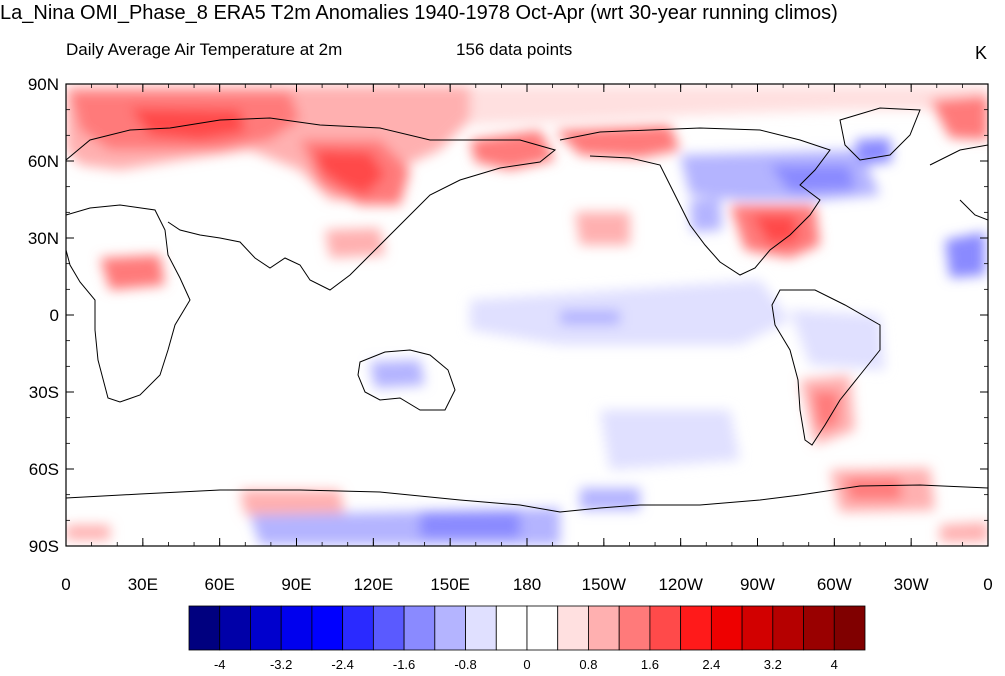  I want to click on colorbar-label: -0.8, so click(465, 664).